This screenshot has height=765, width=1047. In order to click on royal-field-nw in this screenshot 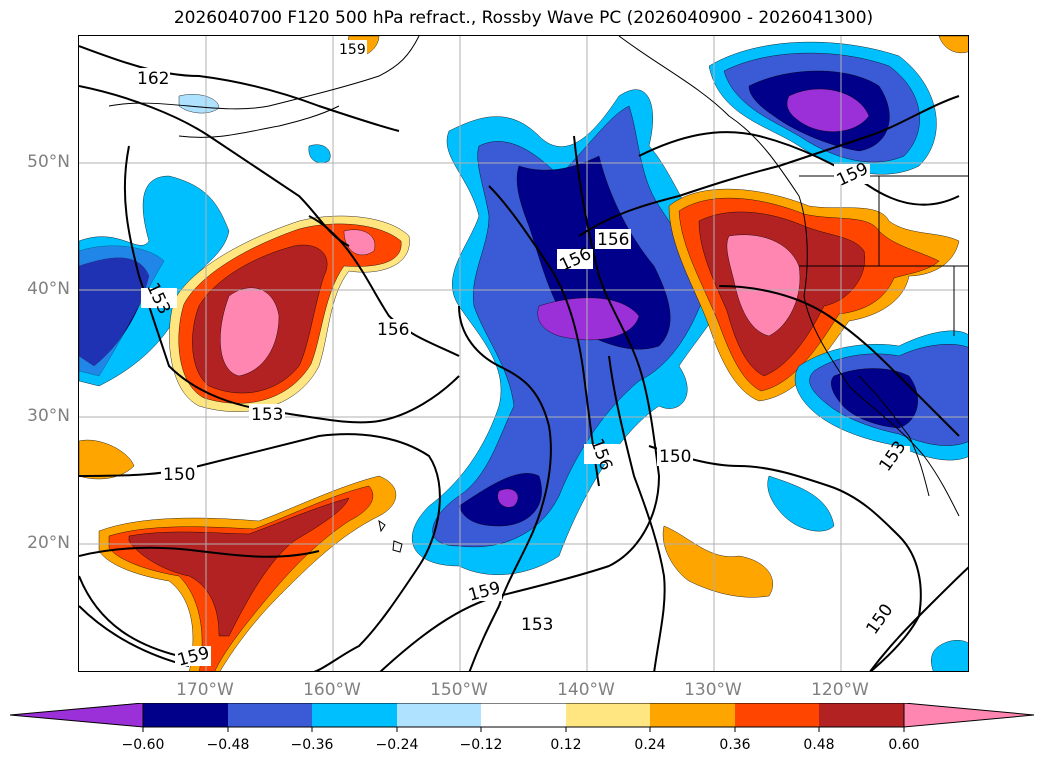, I will do `click(122, 311)`.